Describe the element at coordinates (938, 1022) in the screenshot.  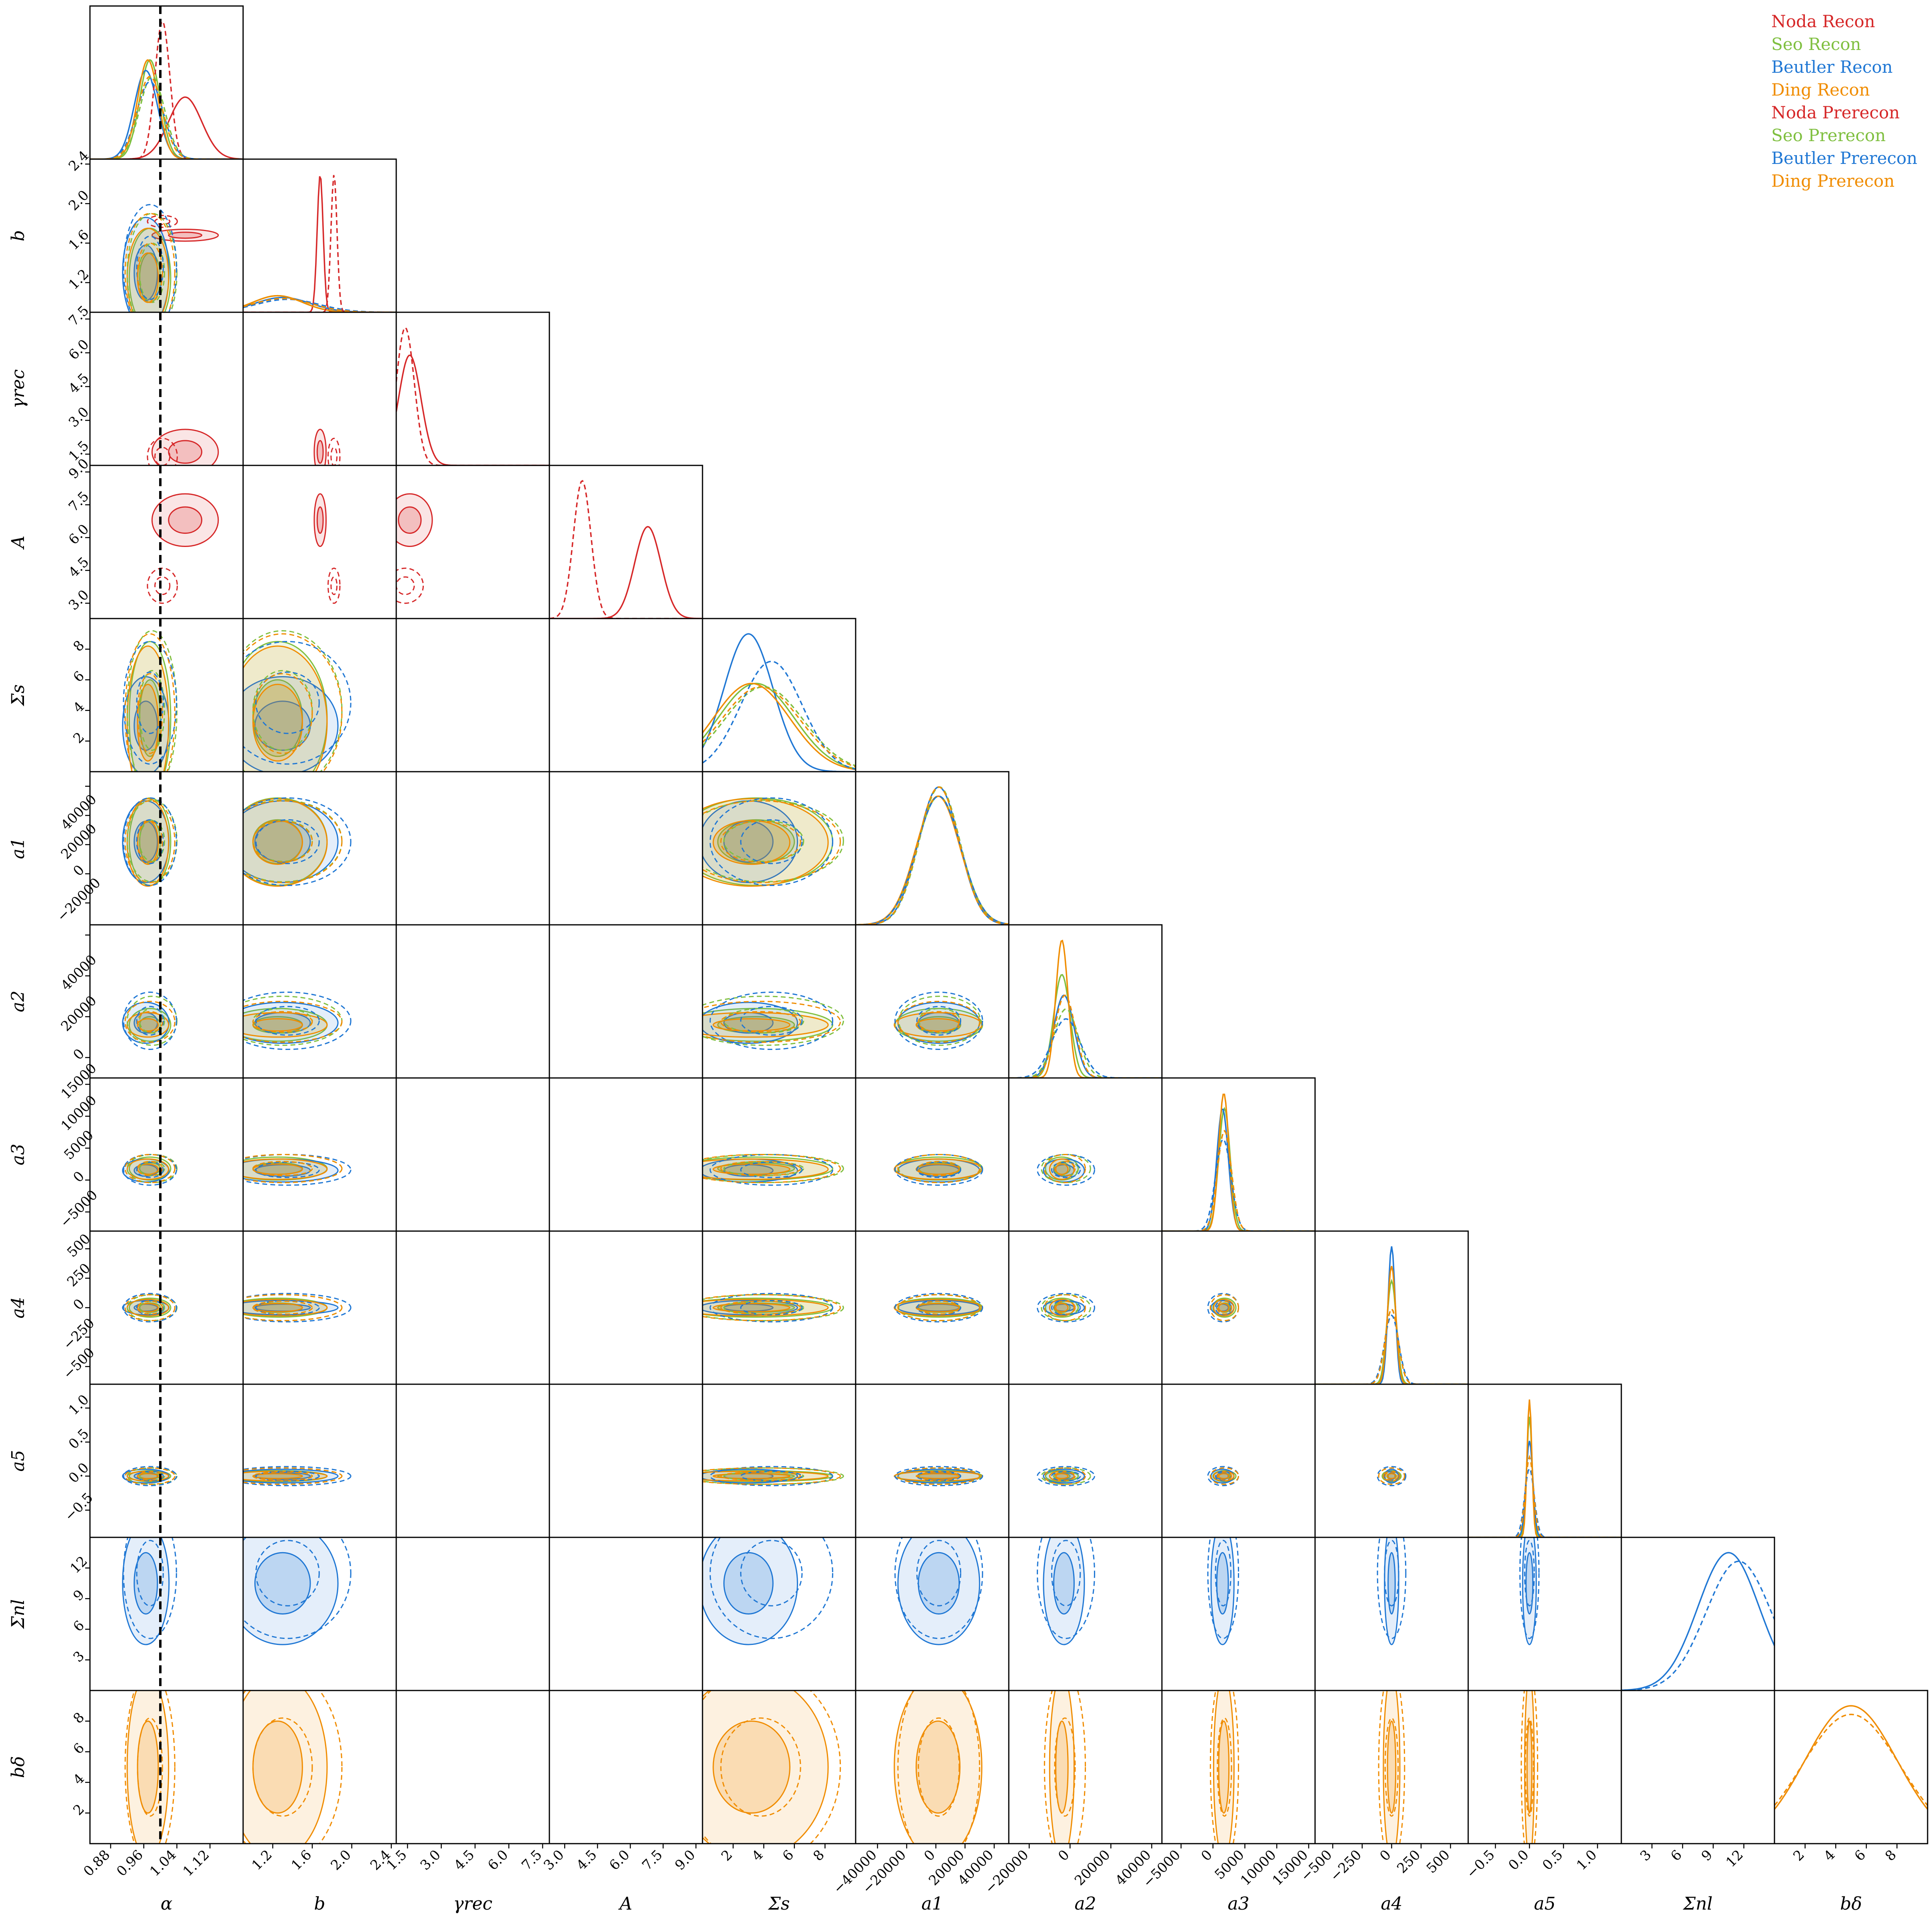
I see `contour-a2-vs-a1-ding-prerecon-2sigma` at that location.